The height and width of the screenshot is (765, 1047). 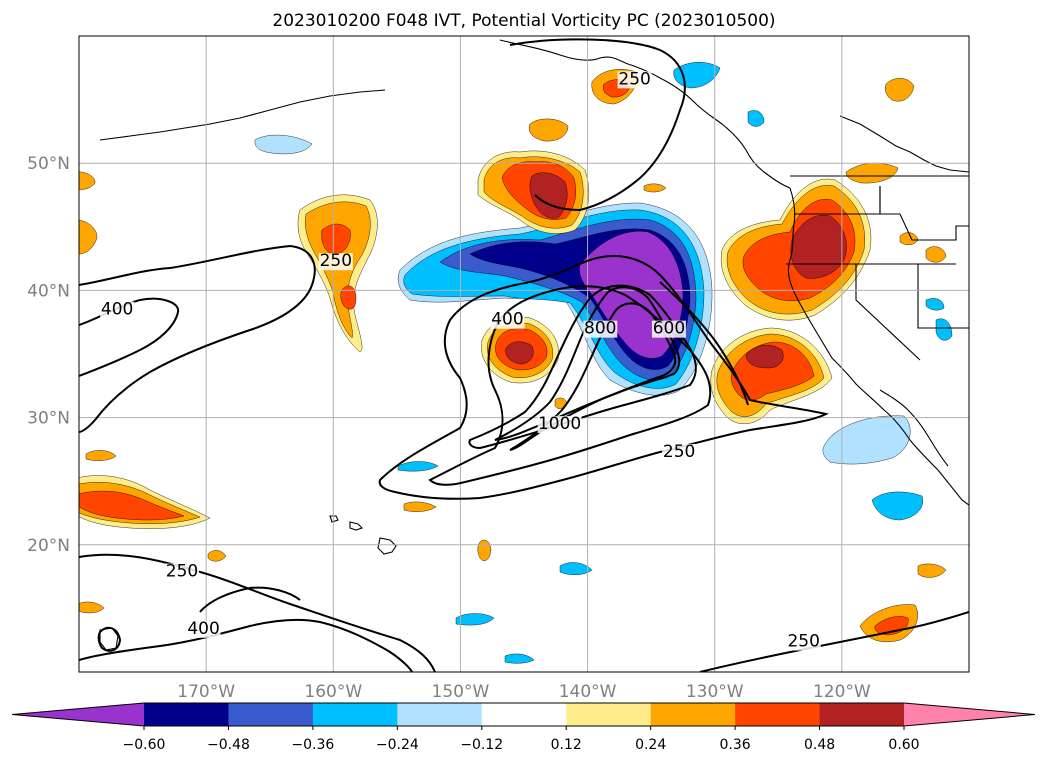 I want to click on colorbar-tick-label: 0.48, so click(x=819, y=745).